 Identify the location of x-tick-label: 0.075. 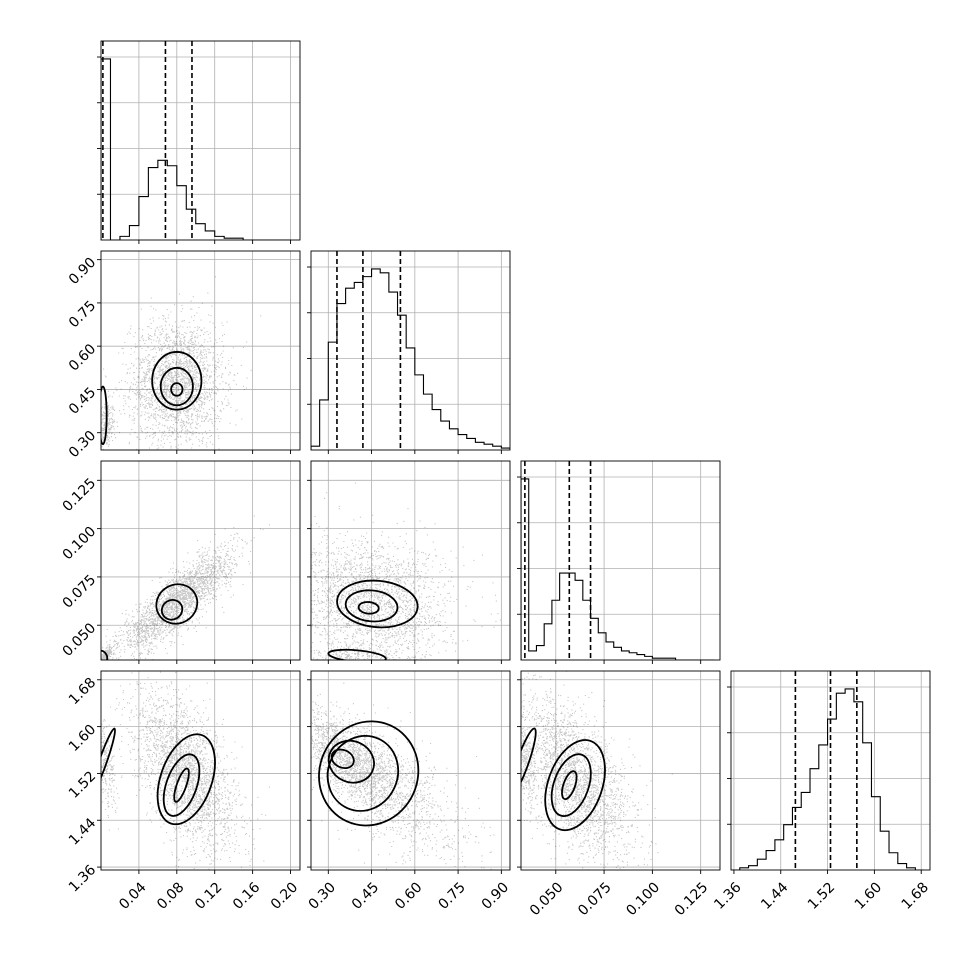
(595, 899).